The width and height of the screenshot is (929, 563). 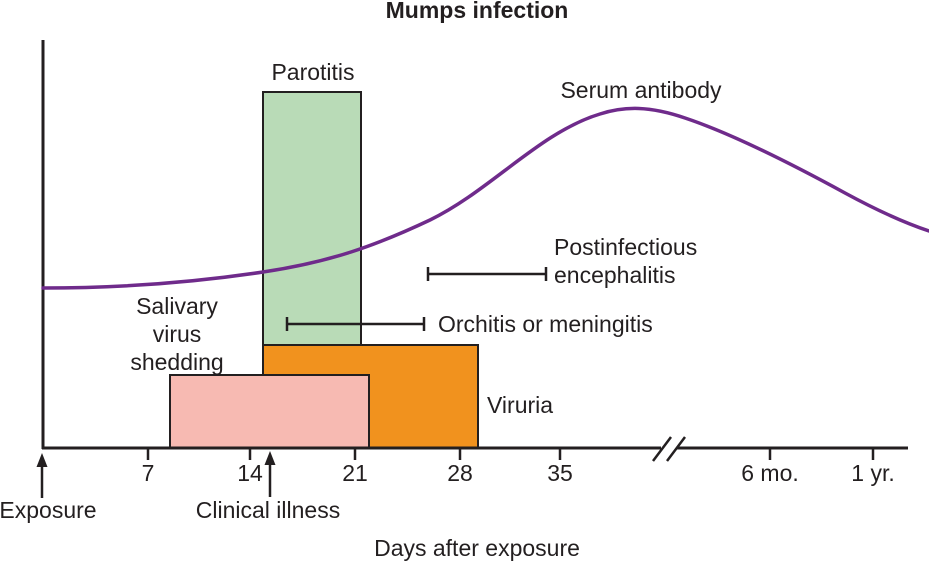 What do you see at coordinates (269, 411) in the screenshot?
I see `salivary-shedding-box` at bounding box center [269, 411].